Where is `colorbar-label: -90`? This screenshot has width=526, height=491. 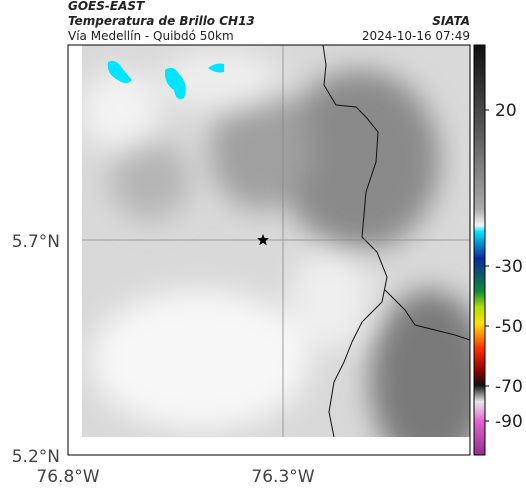
colorbar-label: -90 is located at coordinates (509, 422).